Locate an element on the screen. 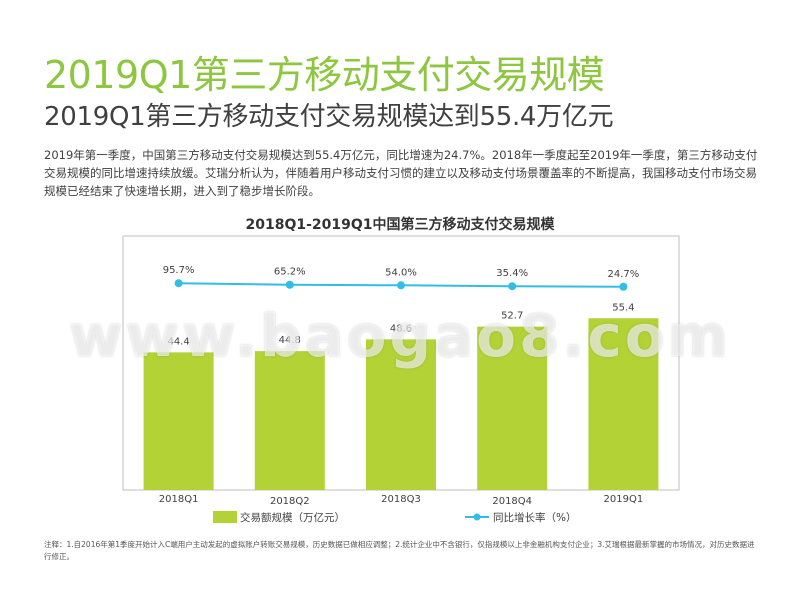 Image resolution: width=800 pixels, height=600 pixels. x-tick-label: 2018Q3 is located at coordinates (401, 499).